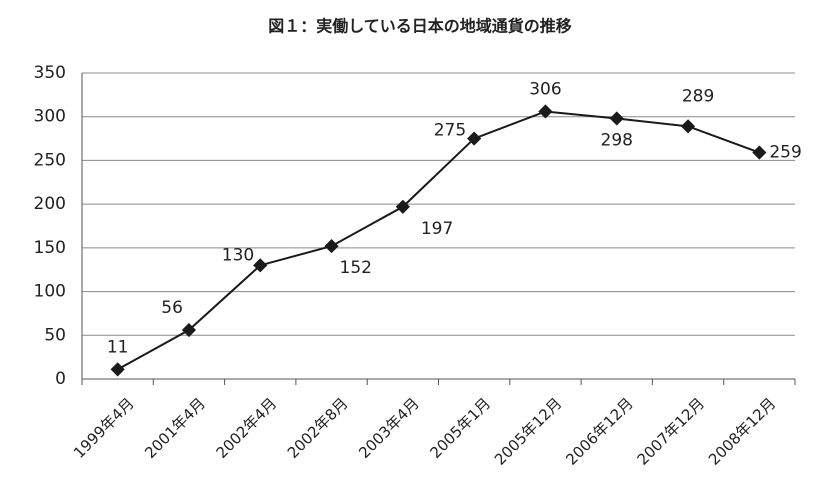 The width and height of the screenshot is (840, 486). What do you see at coordinates (437, 229) in the screenshot?
I see `data-label: 197` at bounding box center [437, 229].